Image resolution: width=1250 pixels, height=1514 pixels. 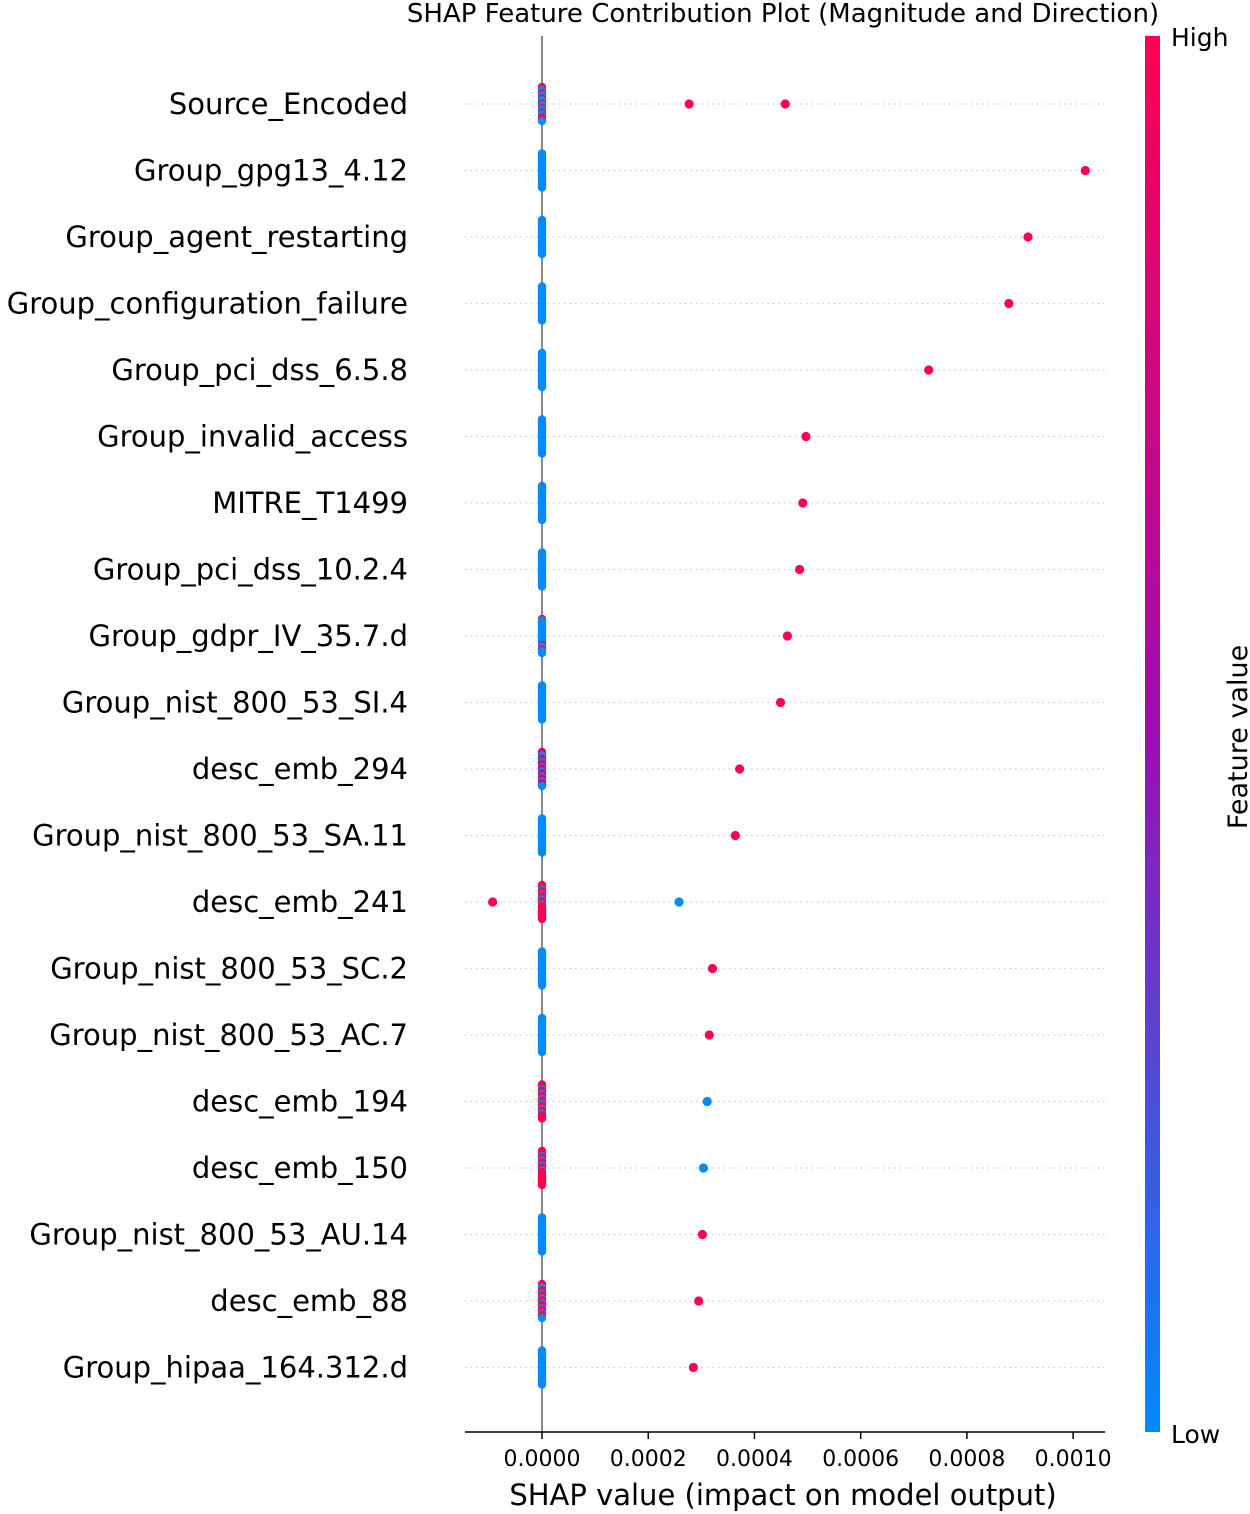 What do you see at coordinates (248, 636) in the screenshot?
I see `feature-label: Group_gdpr_IV_35.7.d` at bounding box center [248, 636].